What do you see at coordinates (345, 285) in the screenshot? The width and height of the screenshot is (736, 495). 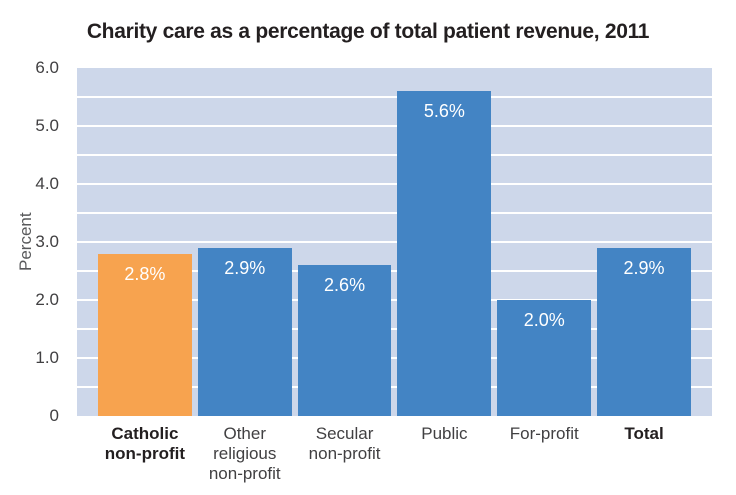 I see `bar-value-label: 2.6%` at bounding box center [345, 285].